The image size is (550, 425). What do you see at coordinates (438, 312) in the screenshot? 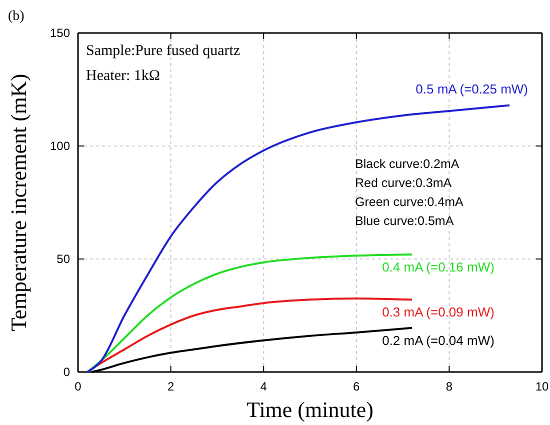
I see `series-label: 0.3 mA (=0.09 mW)` at bounding box center [438, 312].